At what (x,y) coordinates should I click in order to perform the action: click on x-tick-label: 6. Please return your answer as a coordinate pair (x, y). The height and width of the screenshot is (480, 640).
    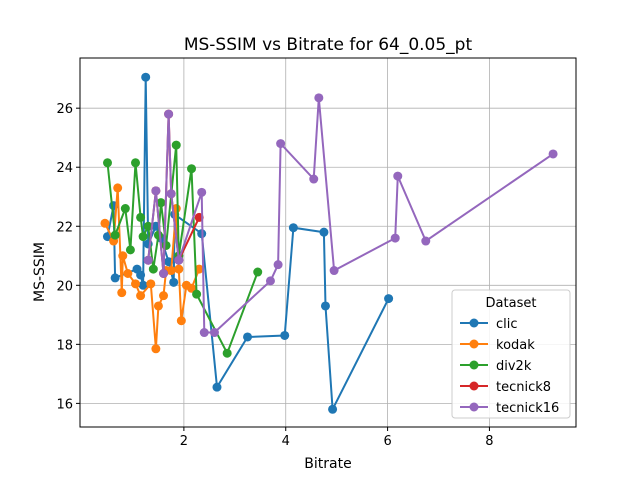
    Looking at the image, I should click on (387, 441).